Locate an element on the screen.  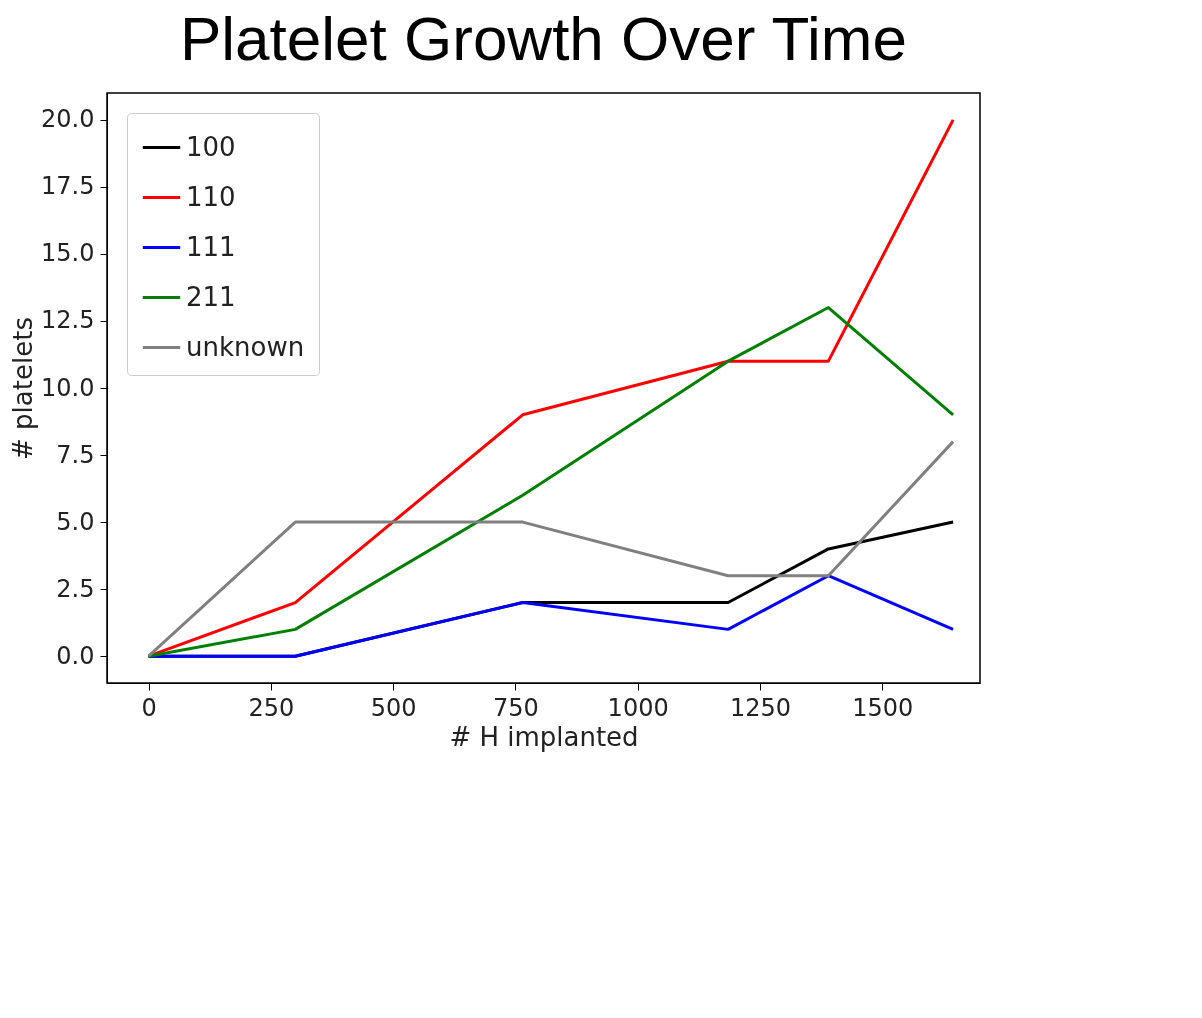
y-tick-label: 0.0 is located at coordinates (75, 655).